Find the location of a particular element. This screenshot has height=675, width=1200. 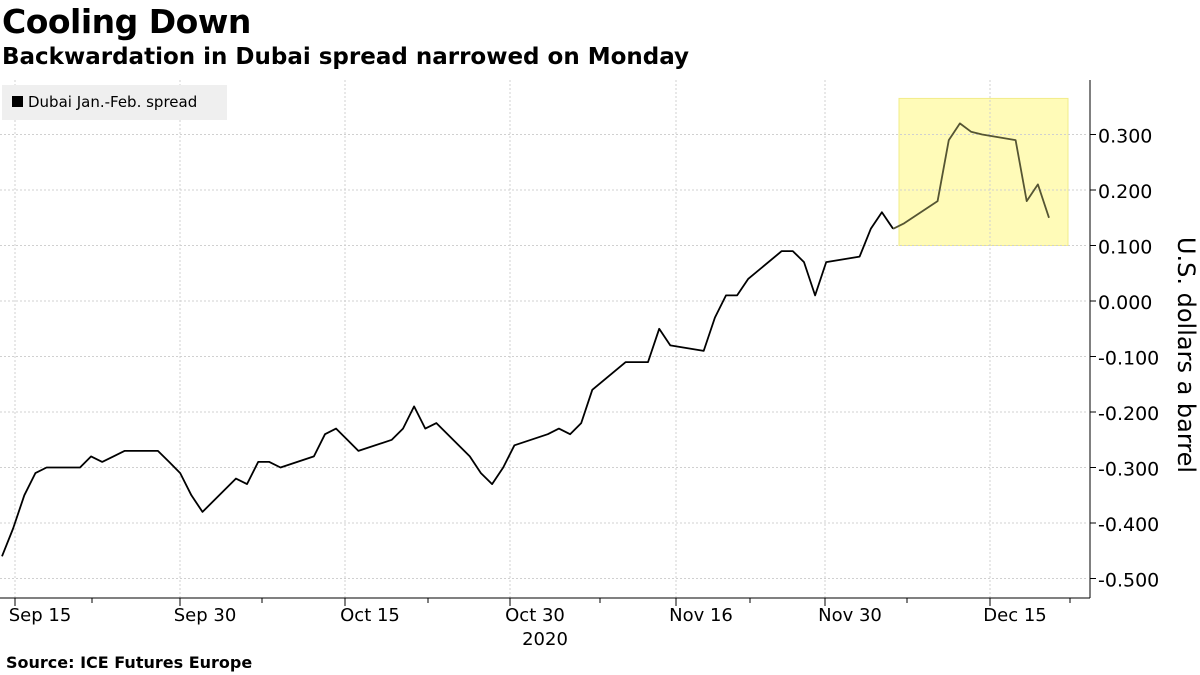

y-tick-label: -0.300 is located at coordinates (1128, 470).